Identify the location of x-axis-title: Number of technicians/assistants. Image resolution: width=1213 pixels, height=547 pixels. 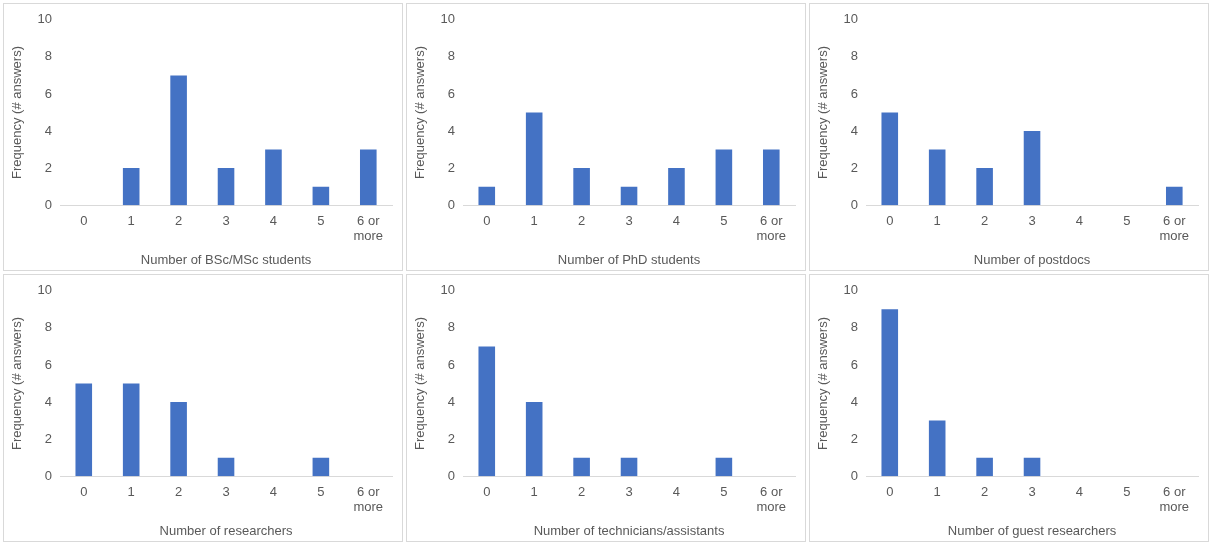
(629, 530).